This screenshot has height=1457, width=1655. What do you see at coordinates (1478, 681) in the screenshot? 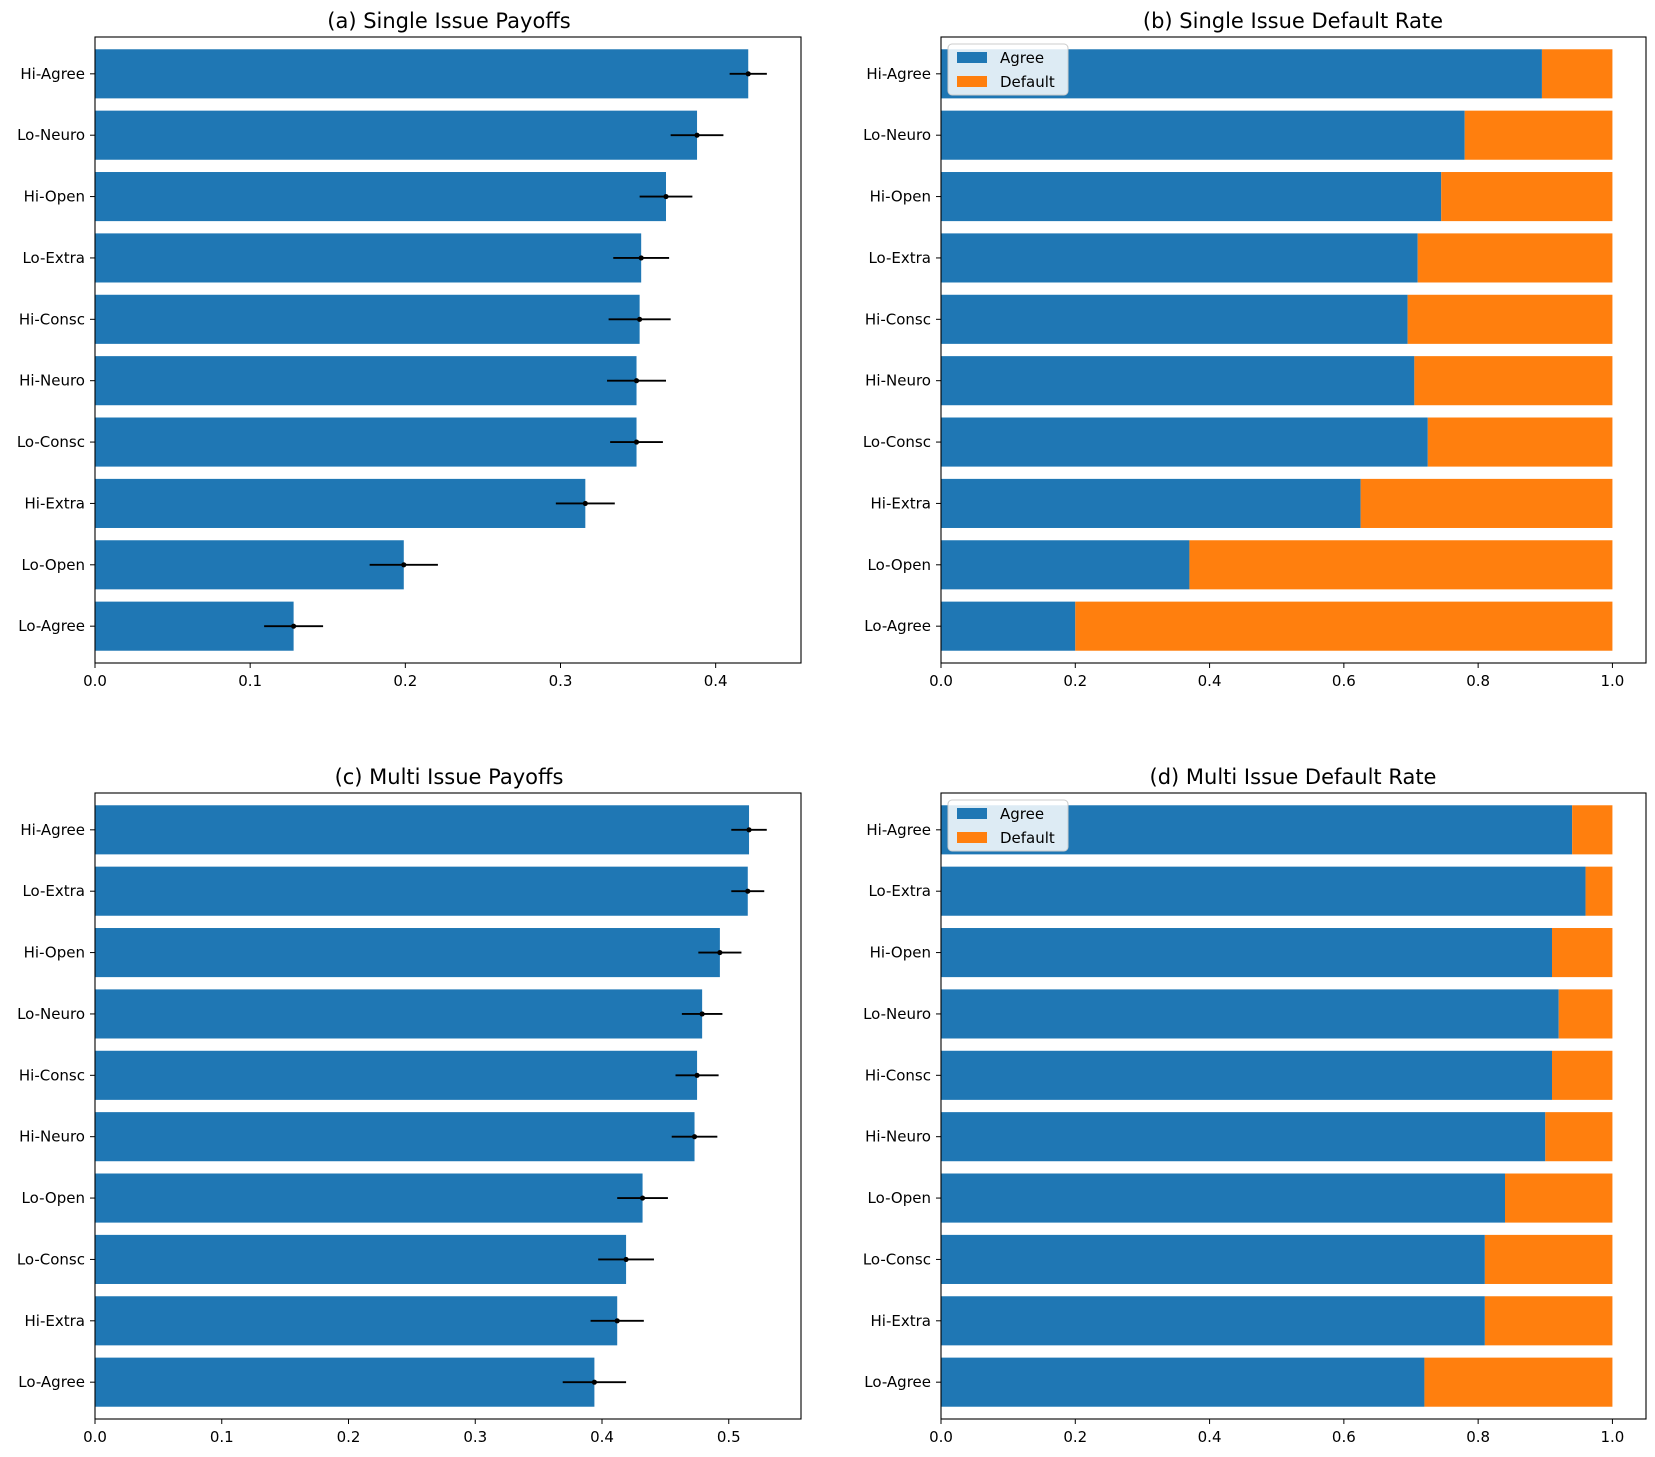
I see `x-tick-label: 0.8` at bounding box center [1478, 681].